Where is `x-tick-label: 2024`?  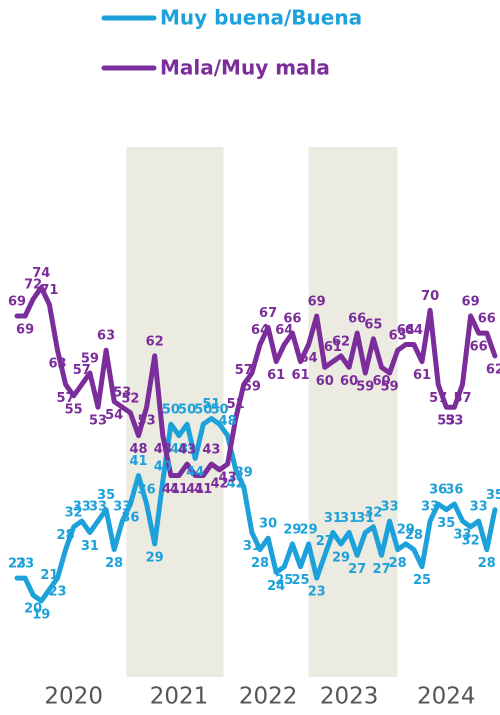 x-tick-label: 2024 is located at coordinates (446, 697).